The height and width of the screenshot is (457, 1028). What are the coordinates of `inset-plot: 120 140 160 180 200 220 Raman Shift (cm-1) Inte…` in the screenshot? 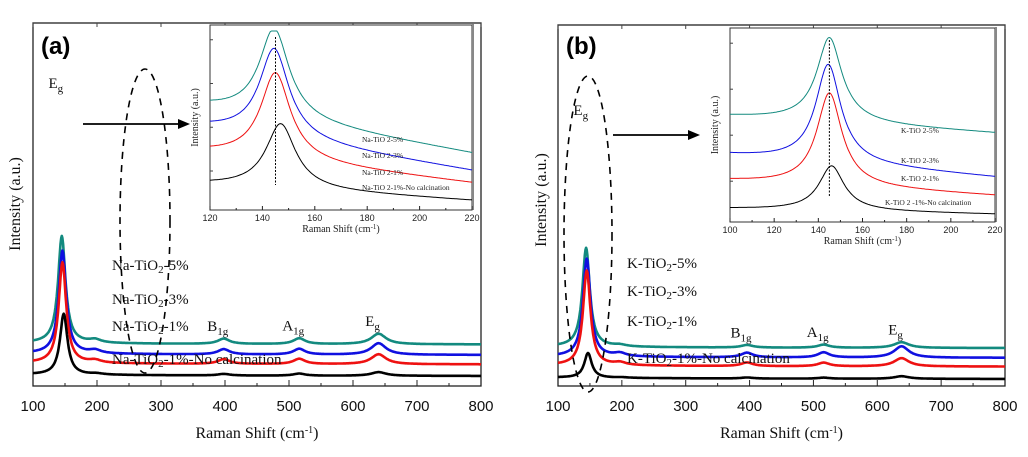 It's located at (335, 129).